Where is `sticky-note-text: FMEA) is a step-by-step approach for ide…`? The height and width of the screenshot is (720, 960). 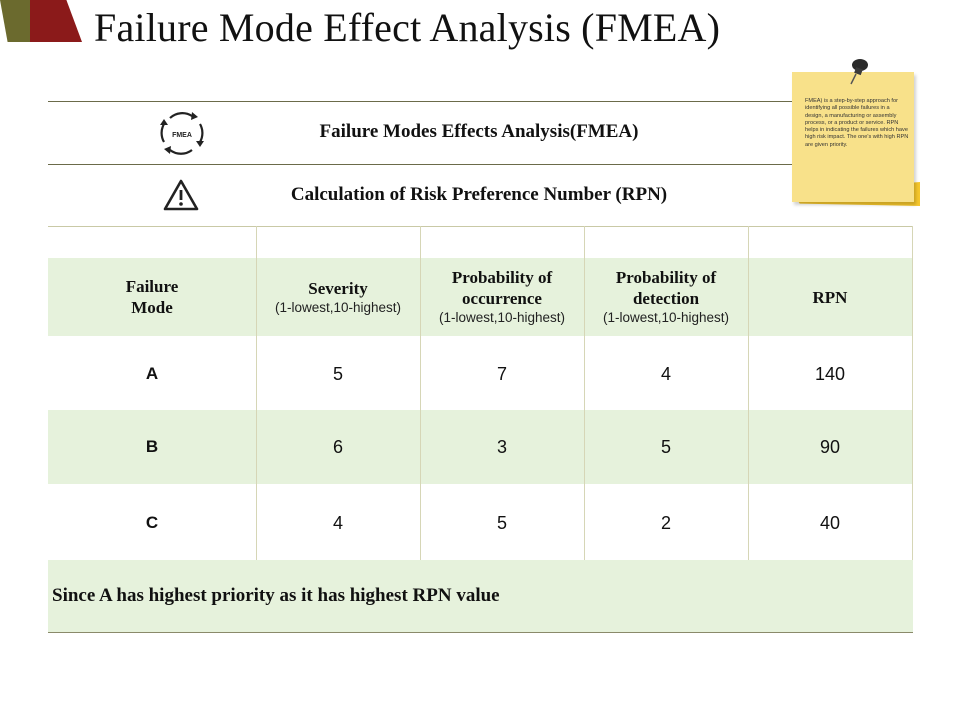 sticky-note-text: FMEA) is a step-by-step approach for ide… is located at coordinates (857, 123).